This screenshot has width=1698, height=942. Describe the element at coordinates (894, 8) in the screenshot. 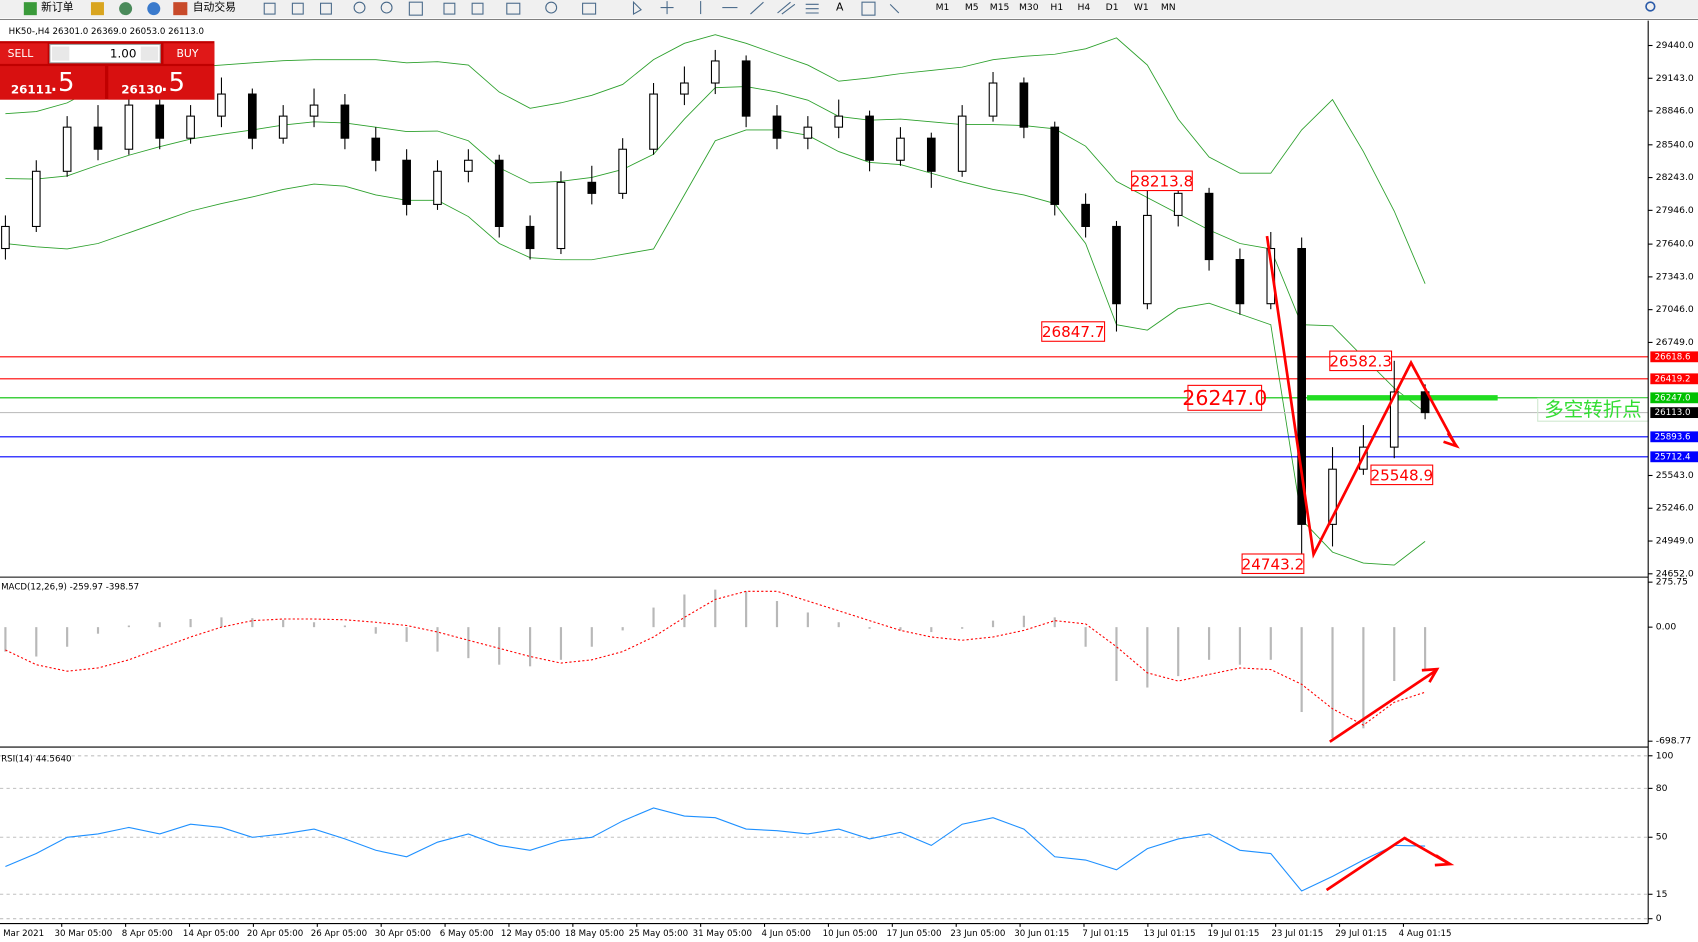

I see `arrow-tool` at that location.